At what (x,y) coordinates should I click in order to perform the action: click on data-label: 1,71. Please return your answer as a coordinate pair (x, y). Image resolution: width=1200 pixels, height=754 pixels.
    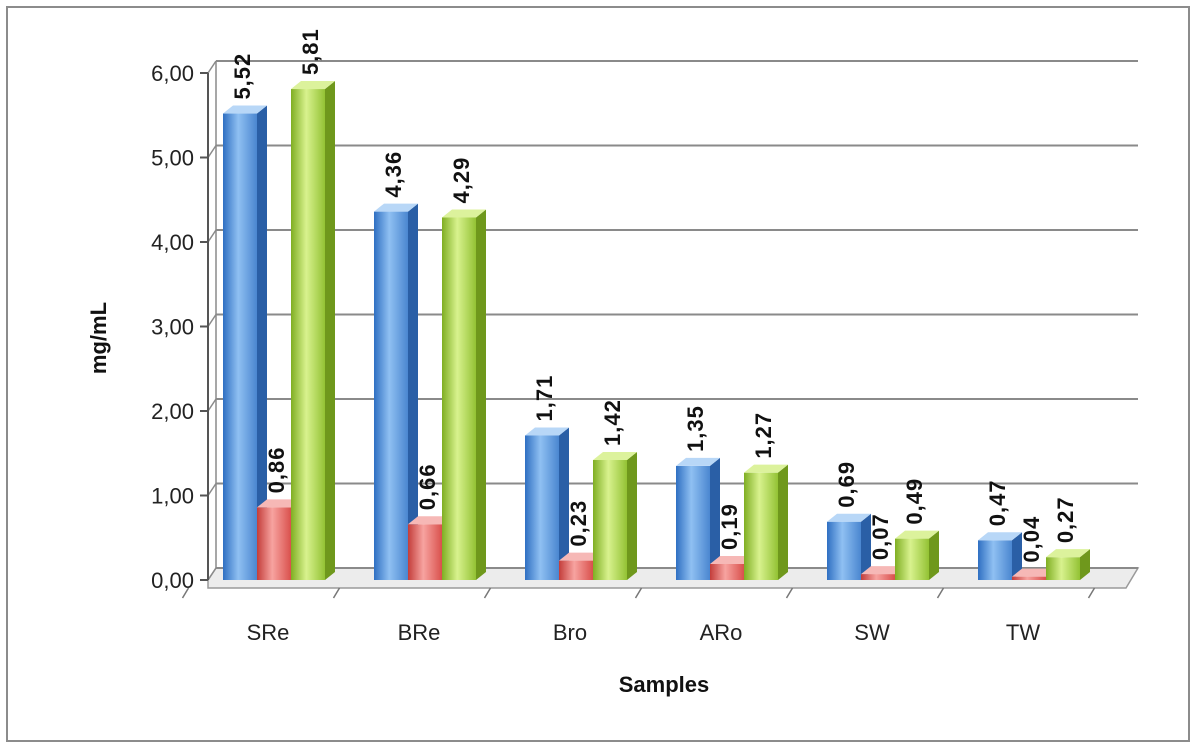
    Looking at the image, I should click on (544, 398).